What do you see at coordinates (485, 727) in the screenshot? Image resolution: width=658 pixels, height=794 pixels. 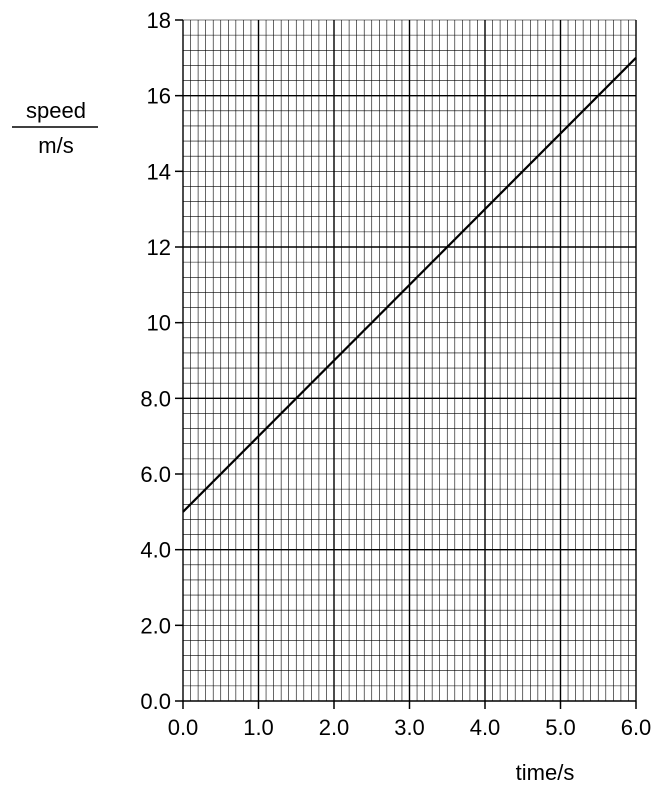 I see `x-tick-label: 4.0` at bounding box center [485, 727].